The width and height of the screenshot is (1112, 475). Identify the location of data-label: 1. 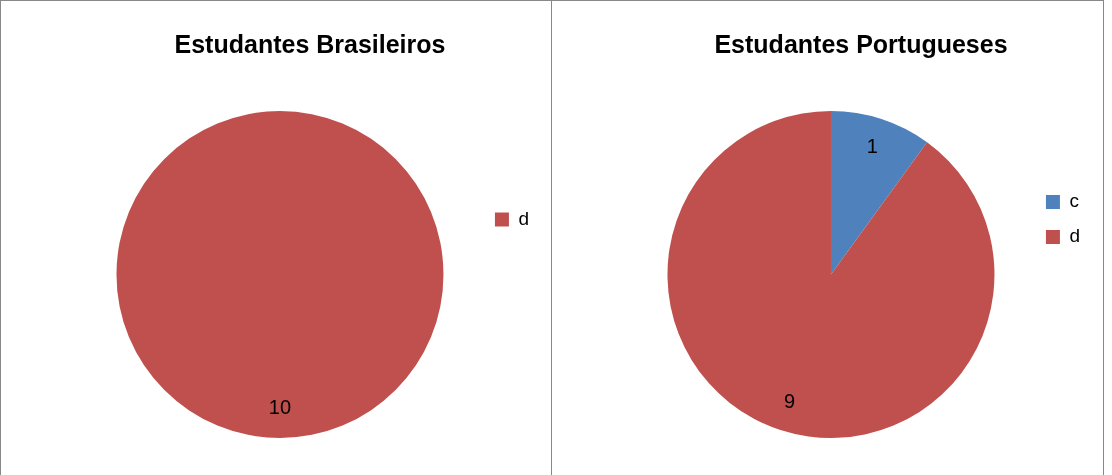
(872, 145).